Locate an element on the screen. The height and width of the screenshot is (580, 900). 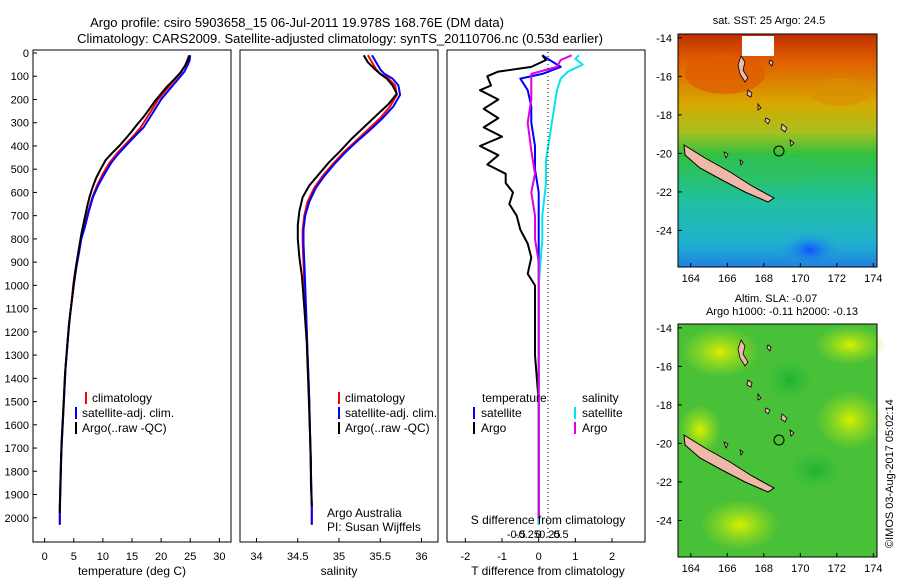
x-tick-label: 10 is located at coordinates (103, 557).